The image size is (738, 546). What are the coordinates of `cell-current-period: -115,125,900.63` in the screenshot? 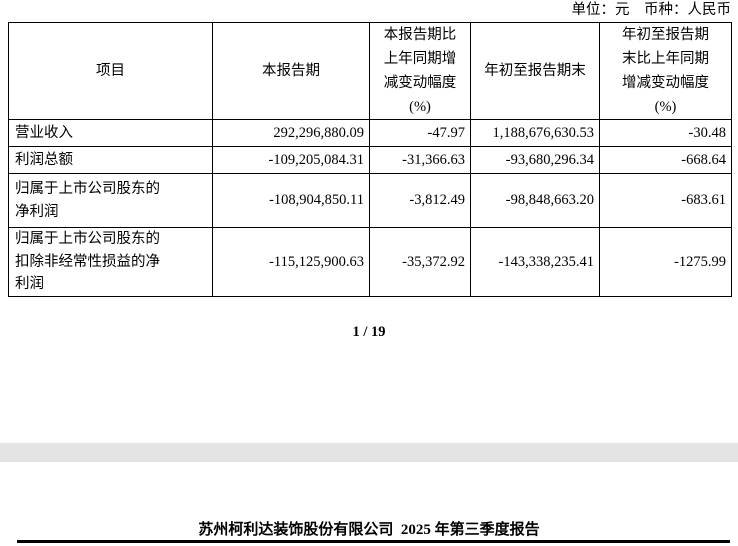 It's located at (291, 262).